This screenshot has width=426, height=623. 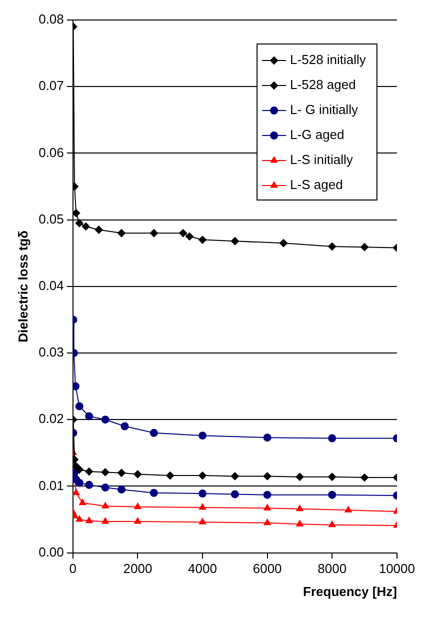 I want to click on y-tick-label: 0.06, so click(x=51, y=152).